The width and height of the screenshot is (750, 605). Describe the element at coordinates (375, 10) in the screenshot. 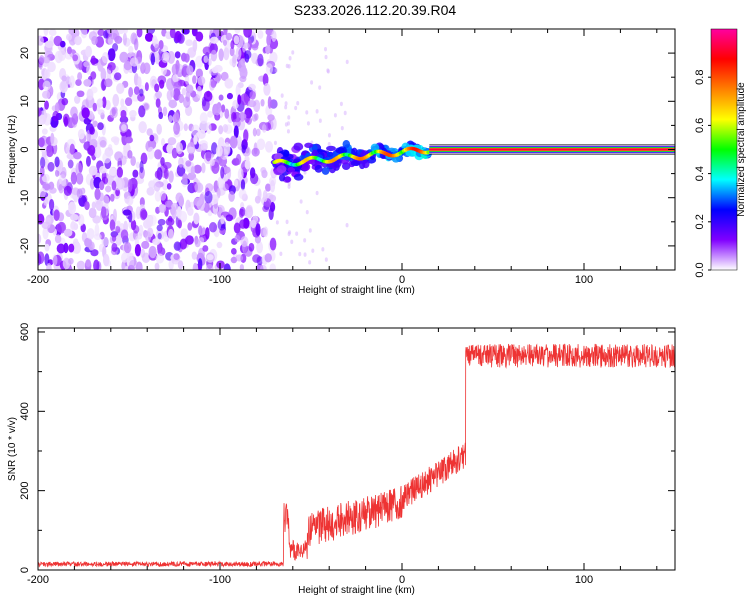

I see `chart-title: S233.2026.112.20.39.R04` at that location.